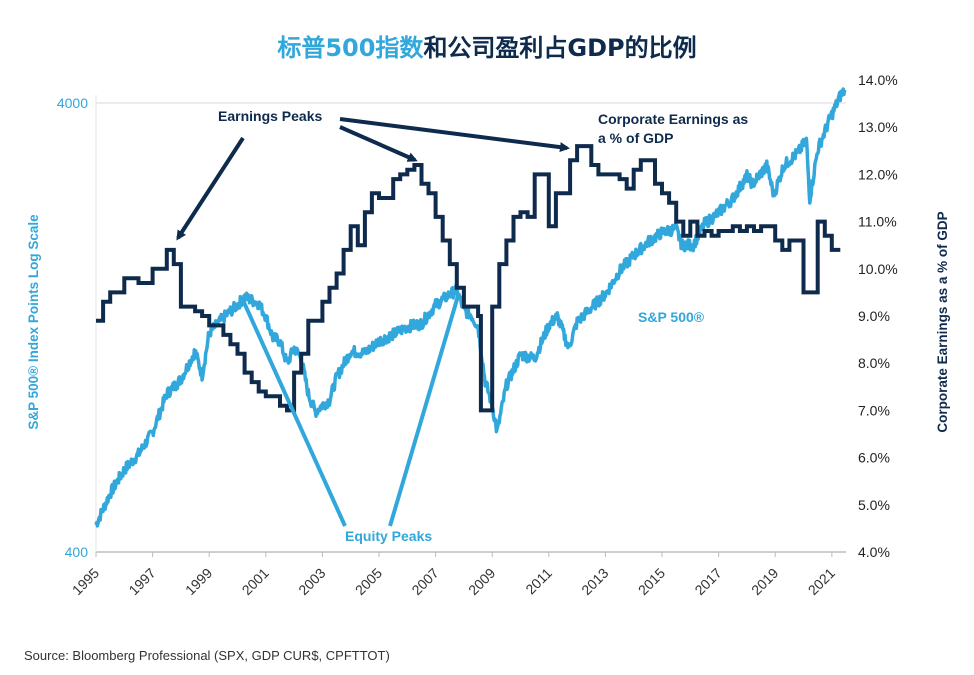  I want to click on x-tick-label: 2021, so click(821, 581).